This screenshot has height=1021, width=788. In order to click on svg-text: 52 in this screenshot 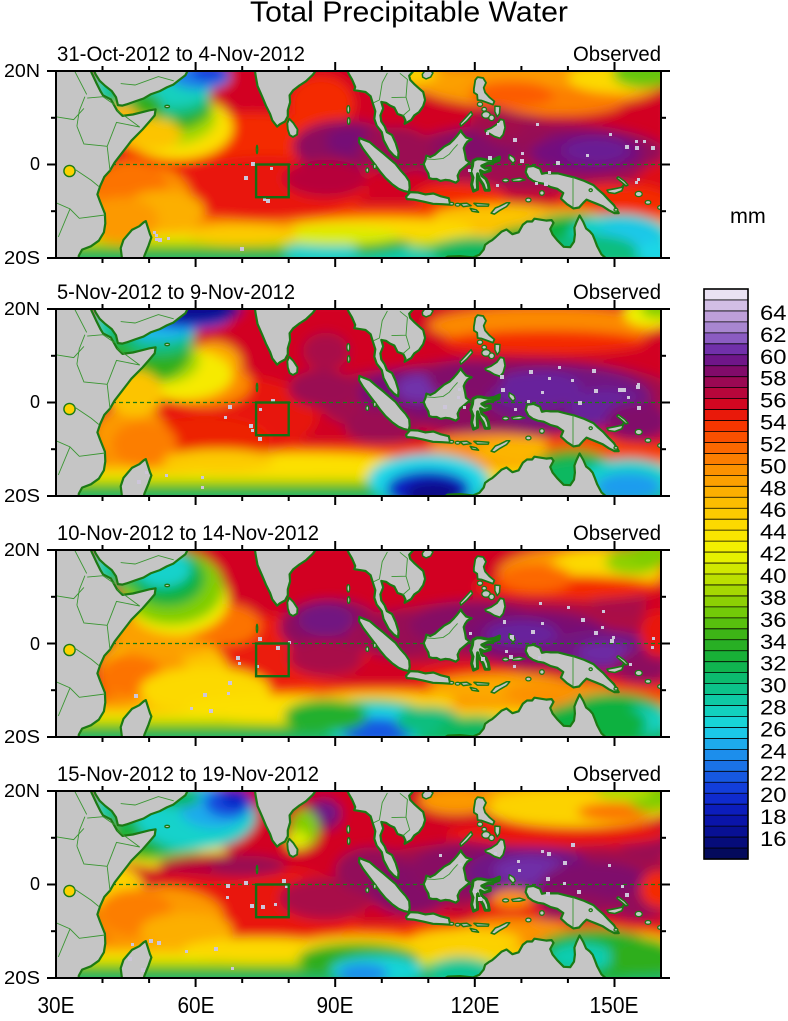, I will do `click(773, 445)`.